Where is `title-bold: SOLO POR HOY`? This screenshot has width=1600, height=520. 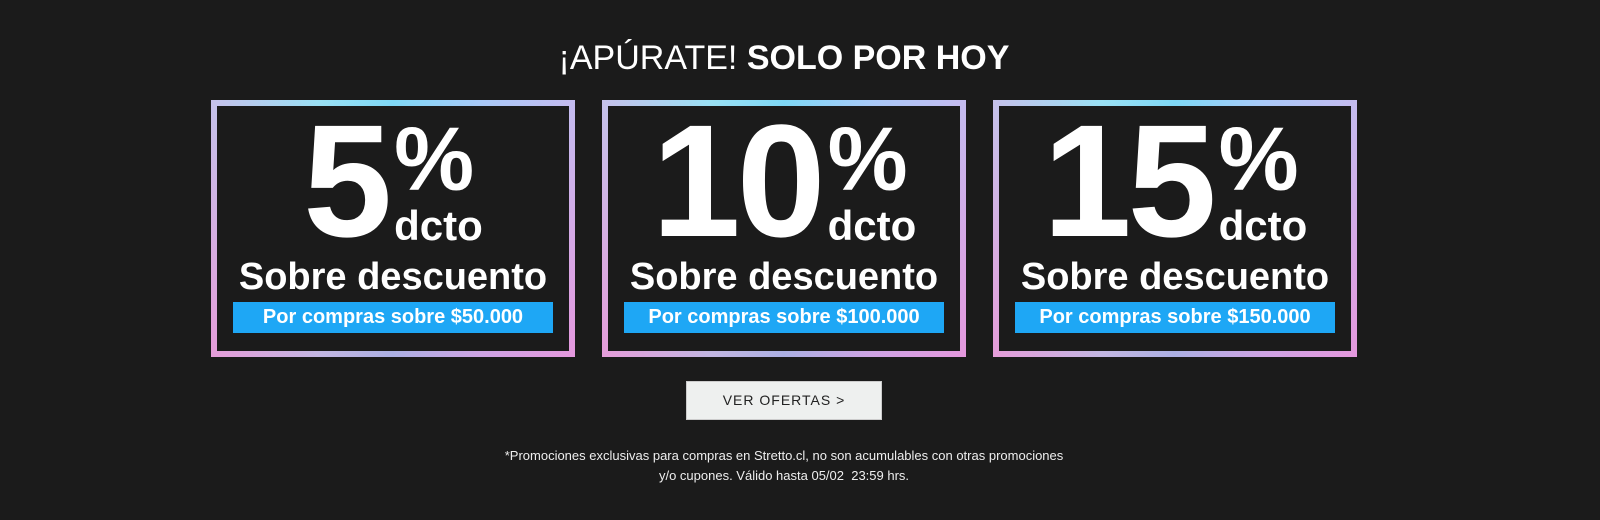
title-bold: SOLO POR HOY is located at coordinates (878, 58).